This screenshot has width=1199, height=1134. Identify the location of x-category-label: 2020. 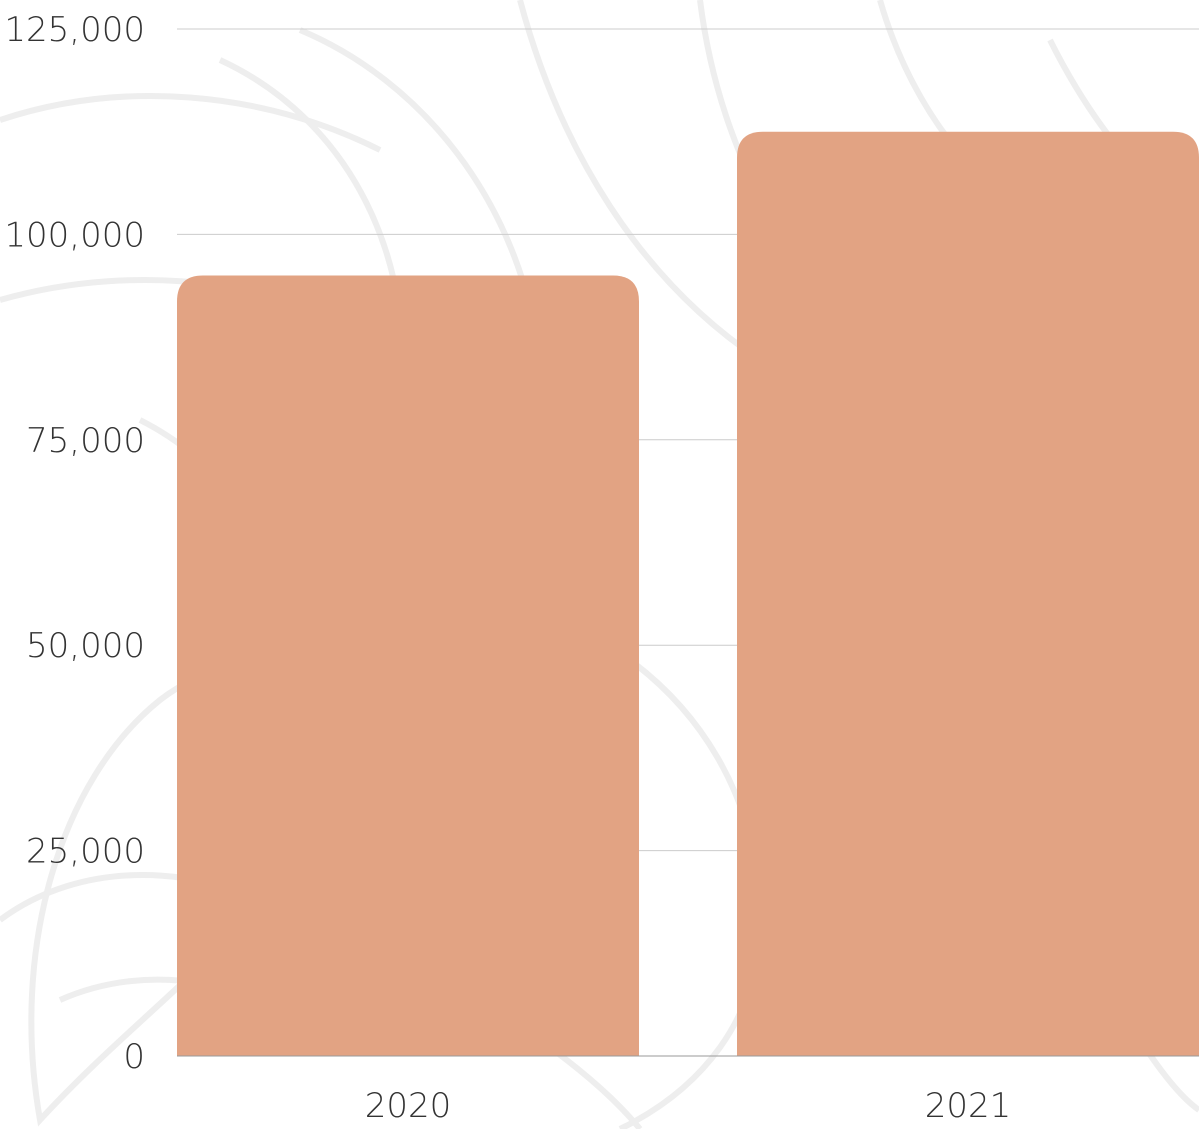
(408, 1106).